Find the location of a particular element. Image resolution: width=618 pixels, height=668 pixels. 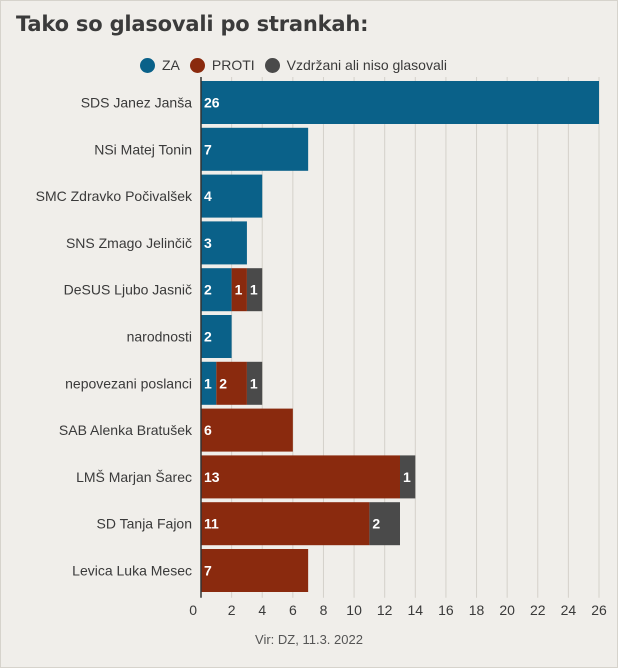

data-label: 4 is located at coordinates (208, 196).